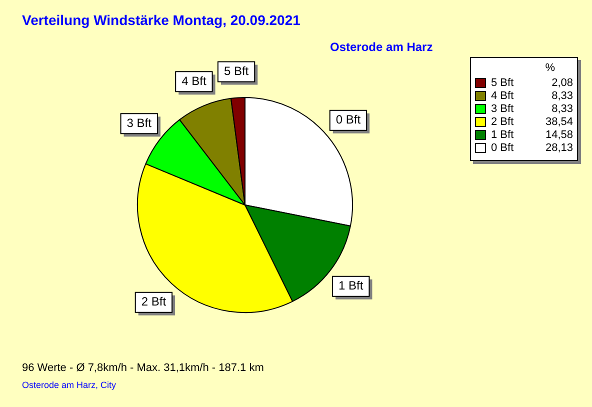 This screenshot has height=407, width=592. Describe the element at coordinates (503, 122) in the screenshot. I see `legend-label: 2 Bft` at that location.